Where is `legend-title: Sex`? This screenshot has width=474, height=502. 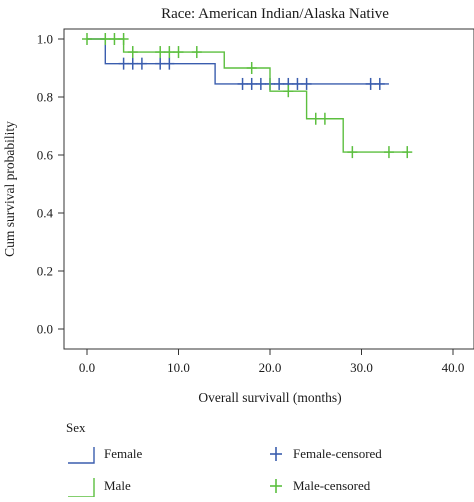
legend-title: Sex is located at coordinates (76, 427).